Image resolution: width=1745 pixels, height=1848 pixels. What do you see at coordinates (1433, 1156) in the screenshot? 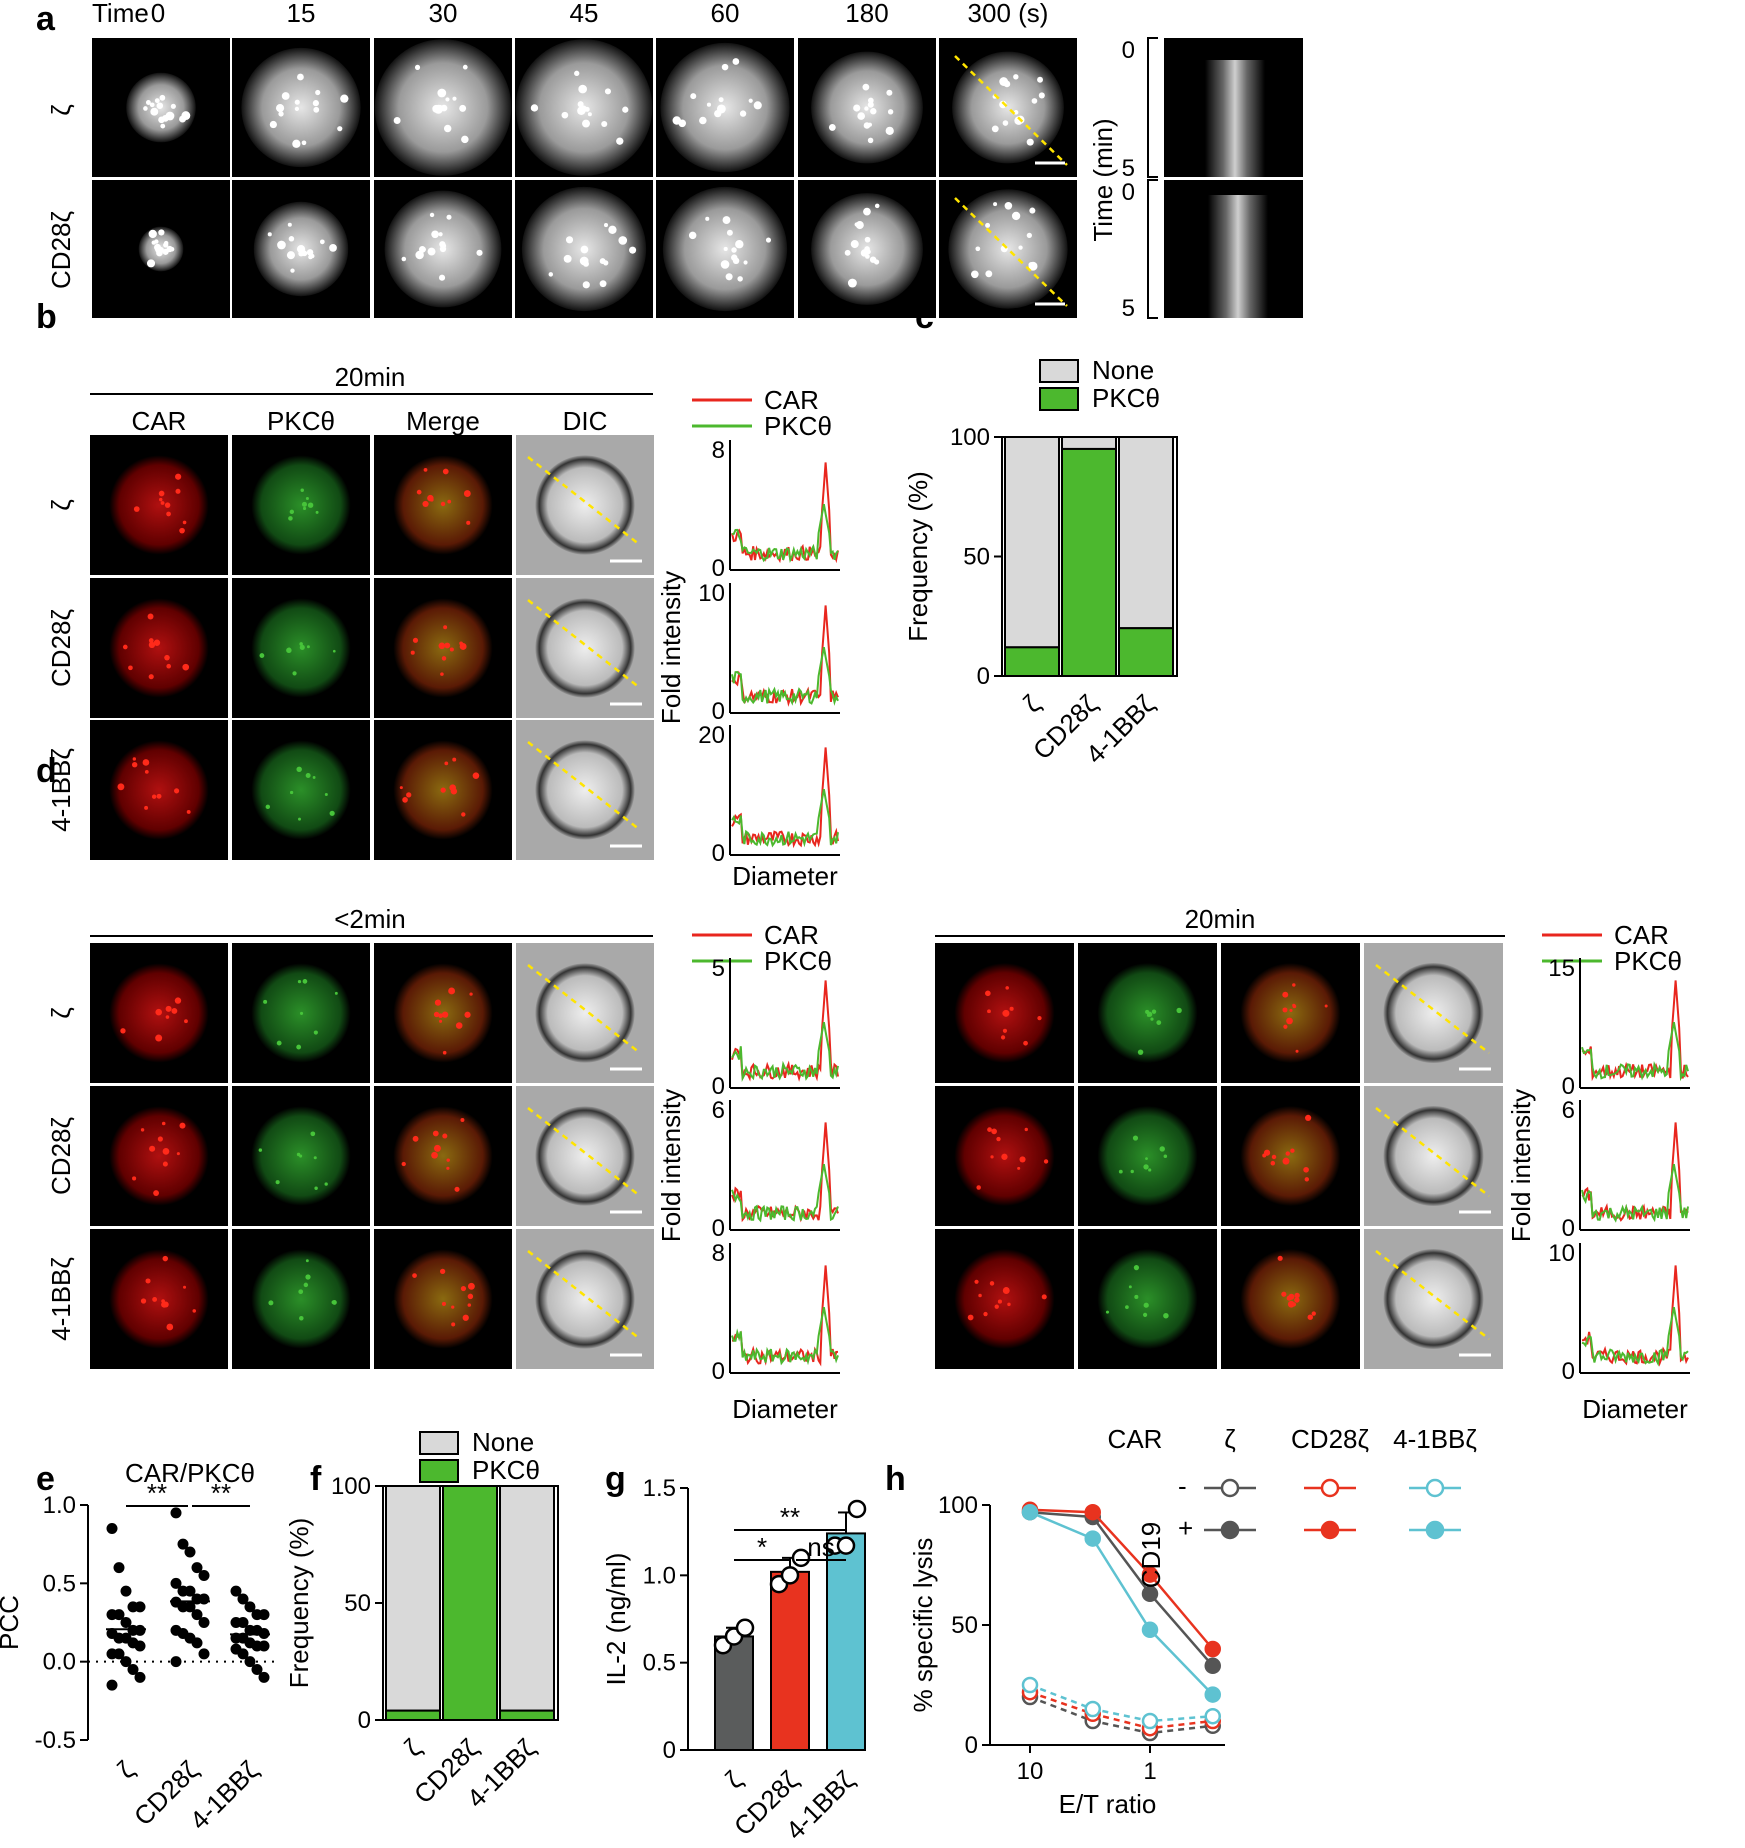
I see `cell-image` at bounding box center [1433, 1156].